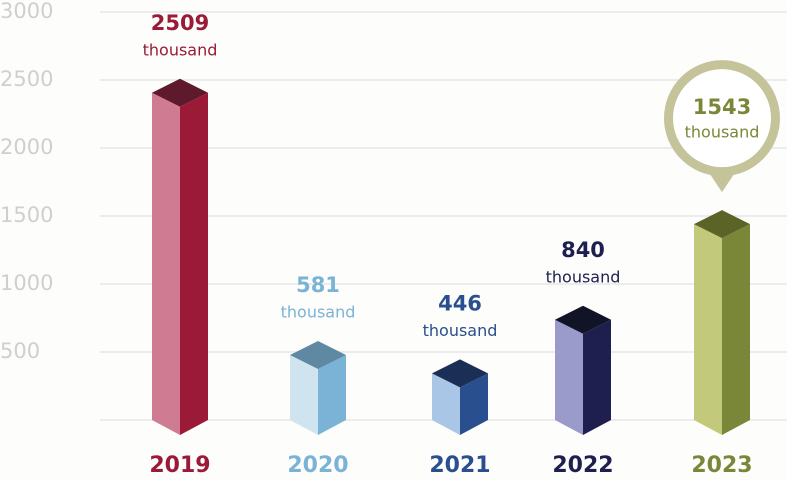  What do you see at coordinates (722, 107) in the screenshot?
I see `value-label: 1543` at bounding box center [722, 107].